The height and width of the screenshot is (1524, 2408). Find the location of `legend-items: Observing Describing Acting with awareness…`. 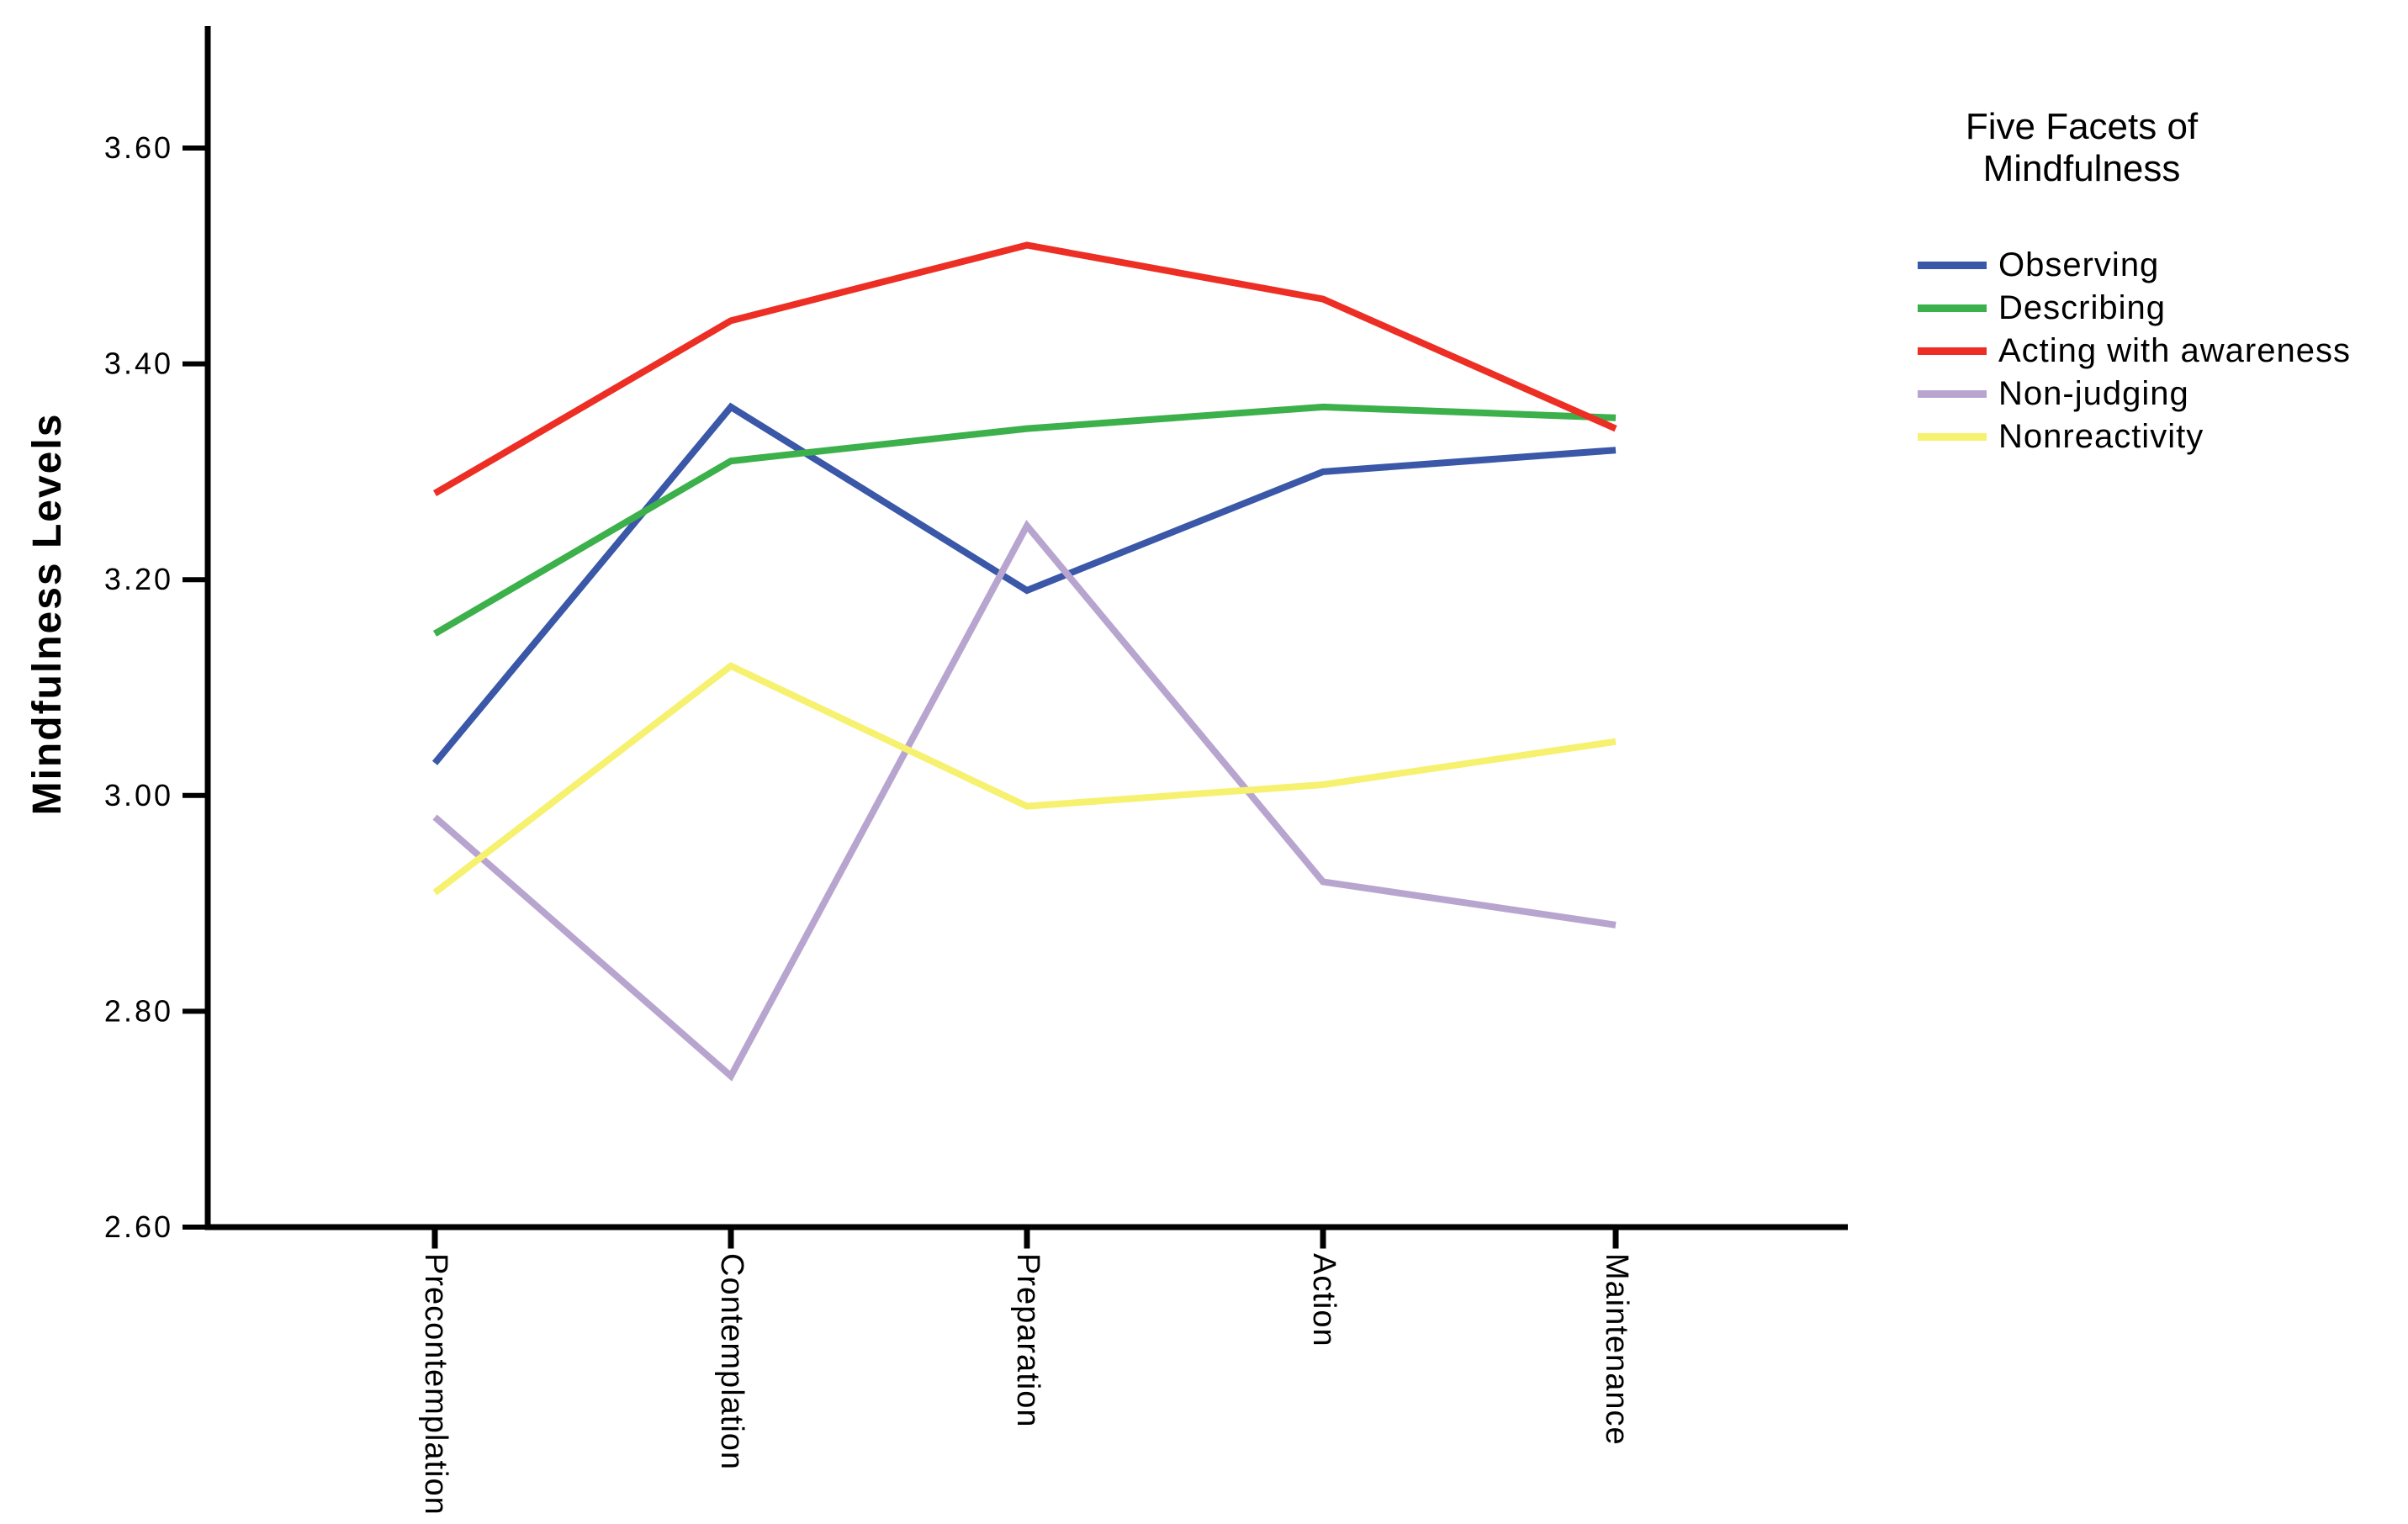

legend-items: Observing Describing Acting with awareness… is located at coordinates (2163, 351).